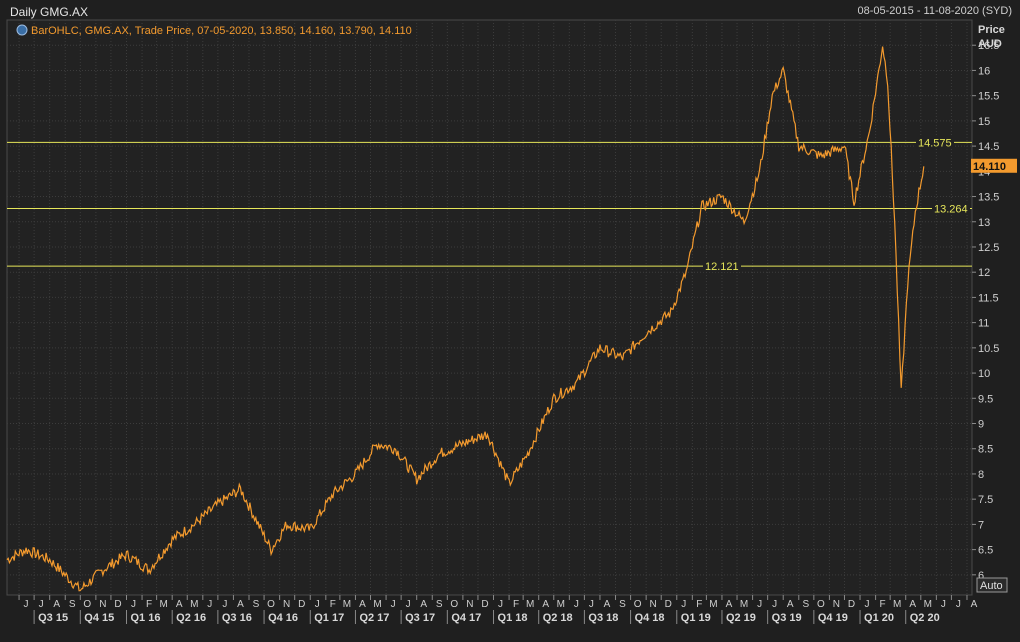  What do you see at coordinates (981, 576) in the screenshot?
I see `y-tick-label: 6` at bounding box center [981, 576].